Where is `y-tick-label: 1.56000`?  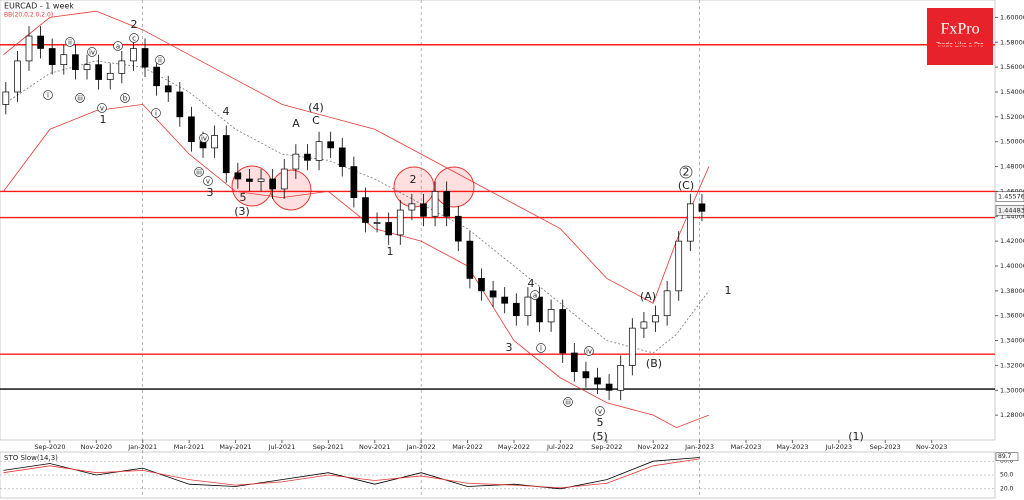
y-tick-label: 1.56000 is located at coordinates (1012, 67).